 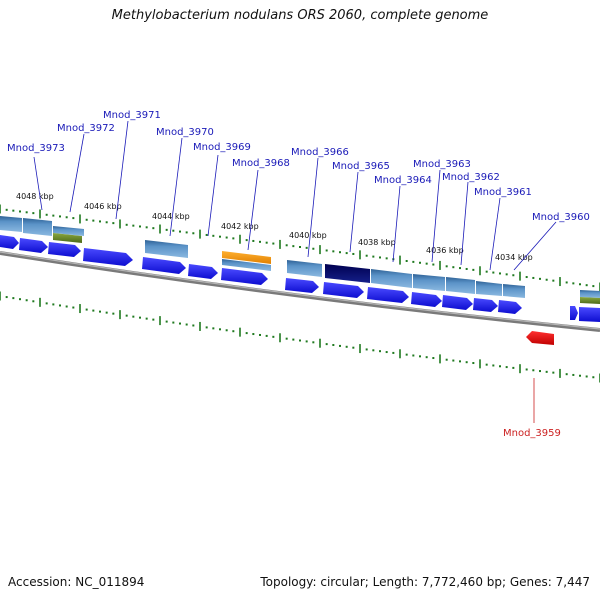 I want to click on gene-label-mnod-3961: Mnod_3961, so click(x=503, y=192).